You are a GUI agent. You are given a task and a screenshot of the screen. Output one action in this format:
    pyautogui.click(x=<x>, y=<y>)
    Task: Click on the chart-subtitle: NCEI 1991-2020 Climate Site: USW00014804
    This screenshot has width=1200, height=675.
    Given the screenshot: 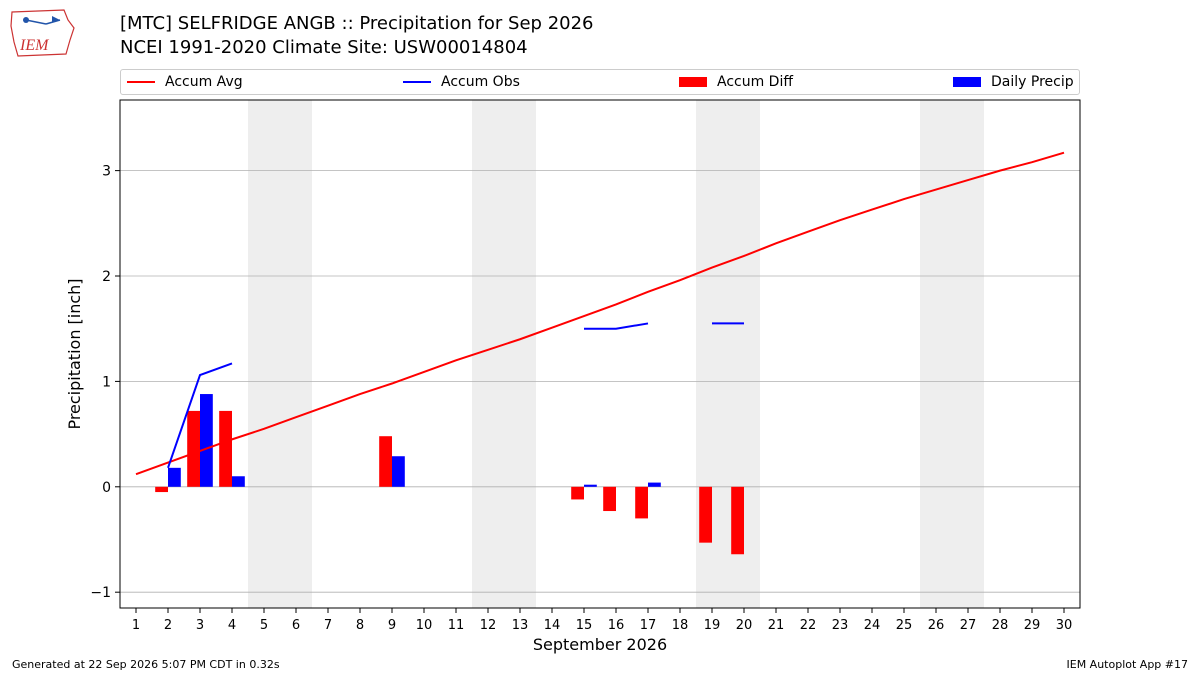 What is the action you would take?
    pyautogui.click(x=324, y=47)
    